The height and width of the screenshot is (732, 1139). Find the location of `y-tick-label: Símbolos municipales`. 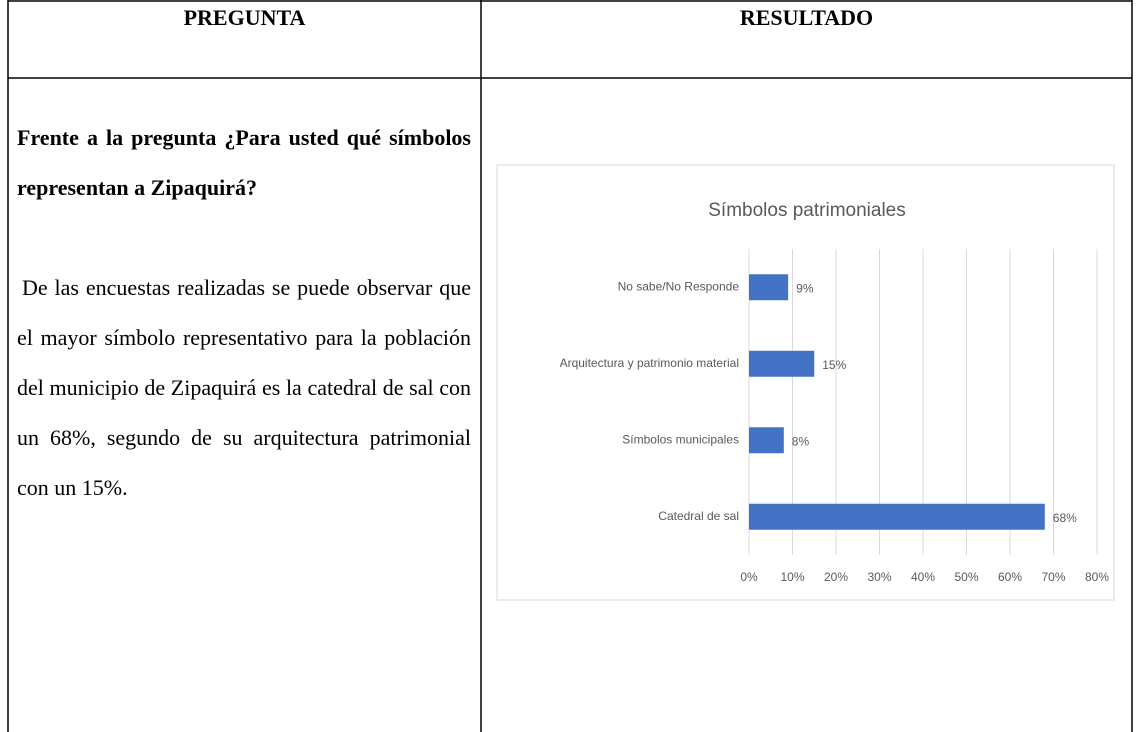

y-tick-label: Símbolos municipales is located at coordinates (680, 439).